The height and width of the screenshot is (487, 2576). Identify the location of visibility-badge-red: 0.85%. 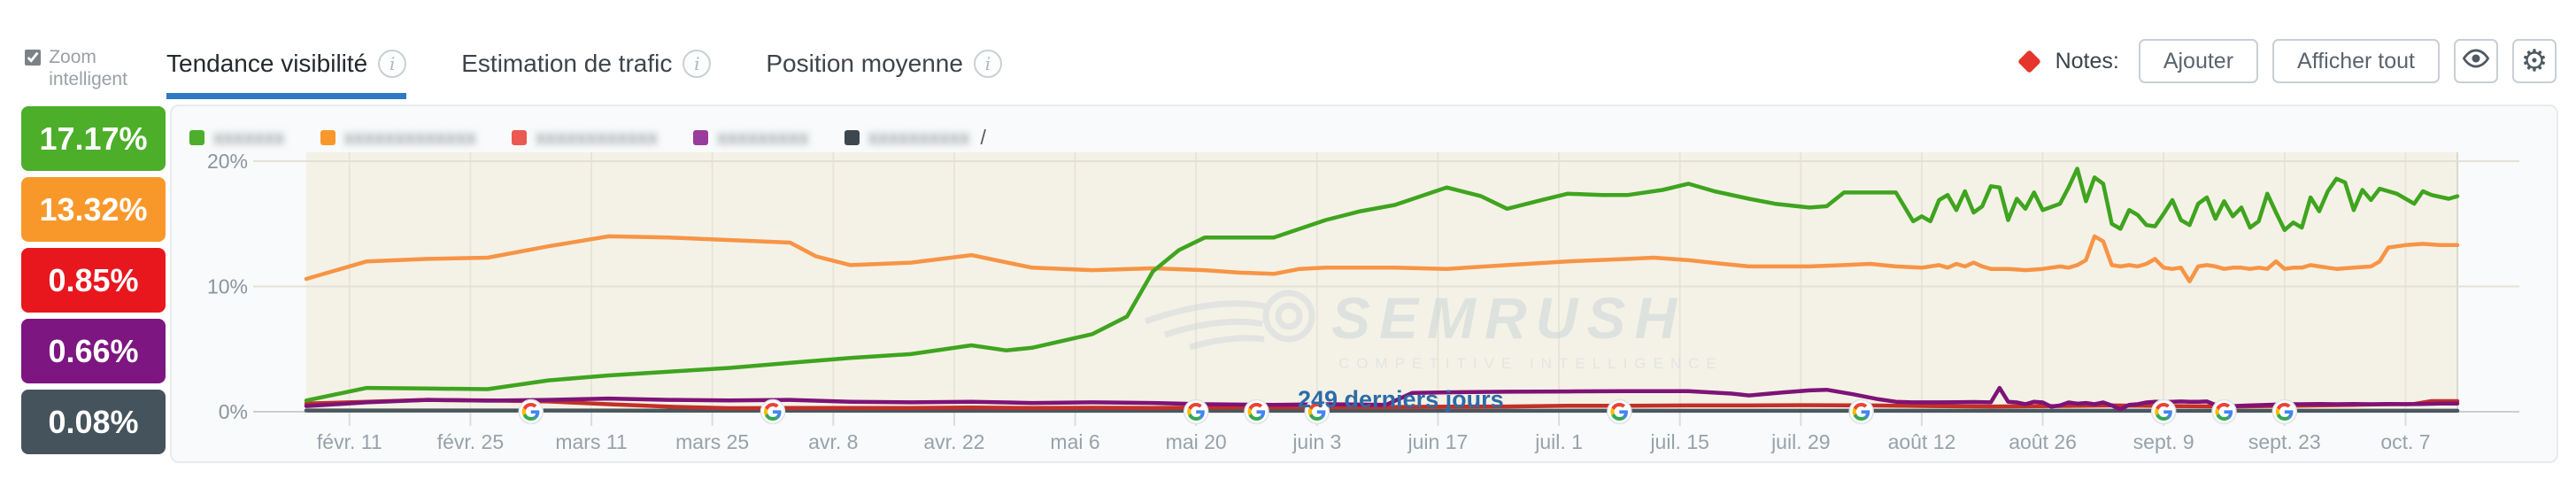
(93, 280).